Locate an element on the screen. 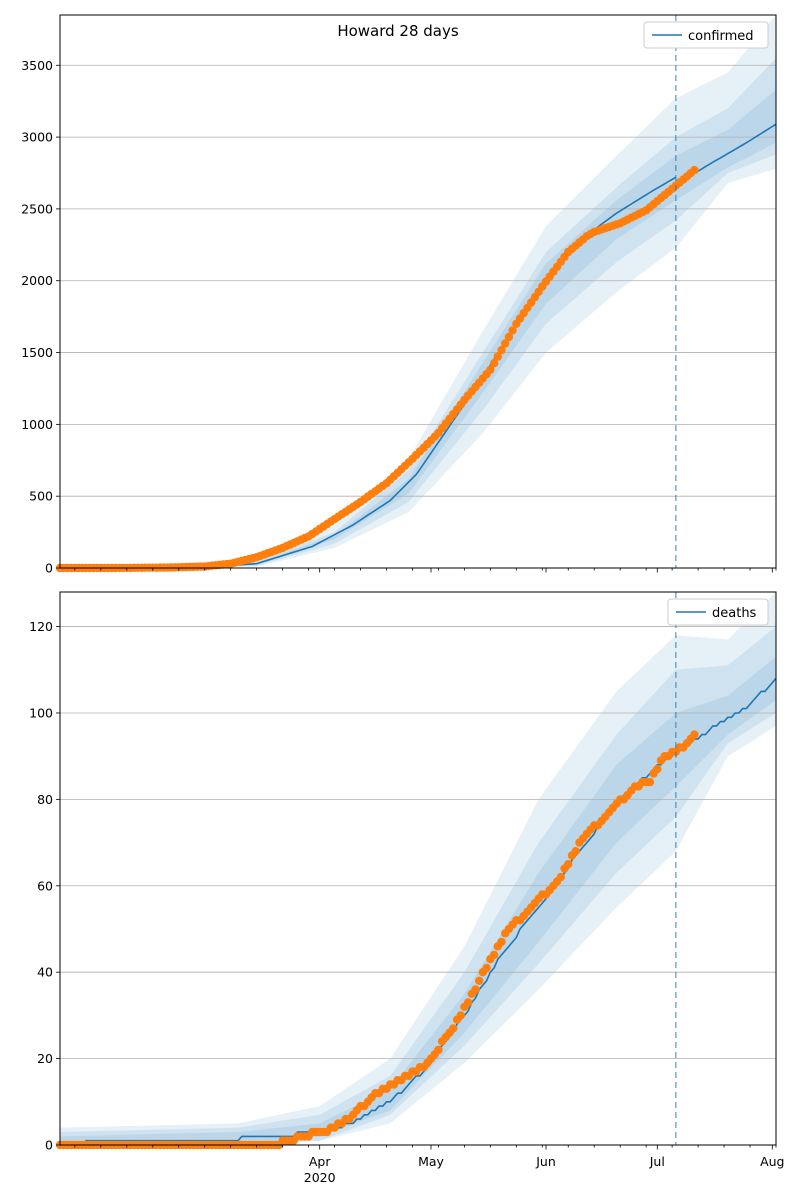 This screenshot has height=1200, width=800. legend: confirmed is located at coordinates (706, 35).